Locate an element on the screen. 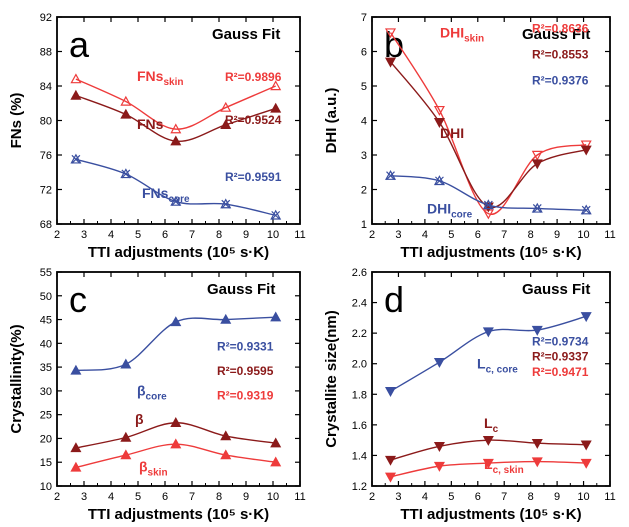 Image resolution: width=629 pixels, height=527 pixels. series-label: DHI is located at coordinates (452, 133).